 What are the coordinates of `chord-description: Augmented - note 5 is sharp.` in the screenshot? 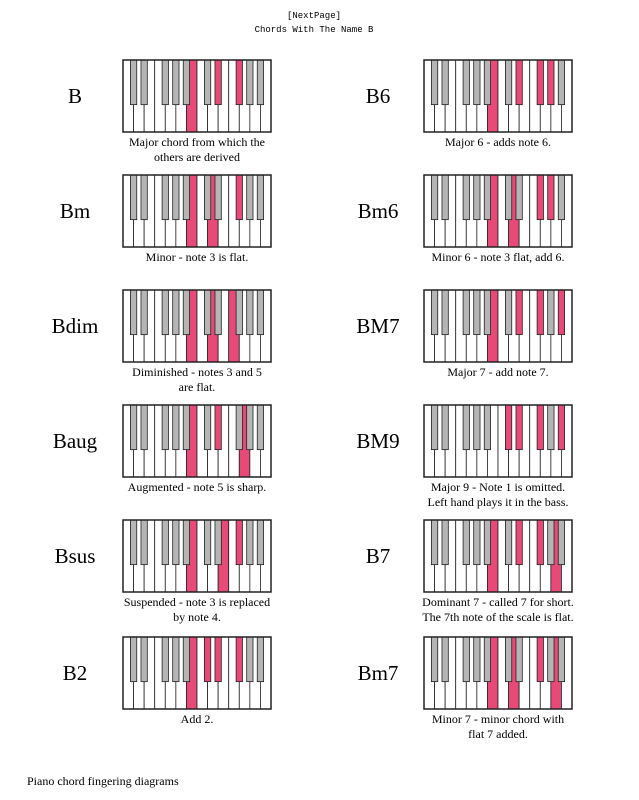 It's located at (197, 487).